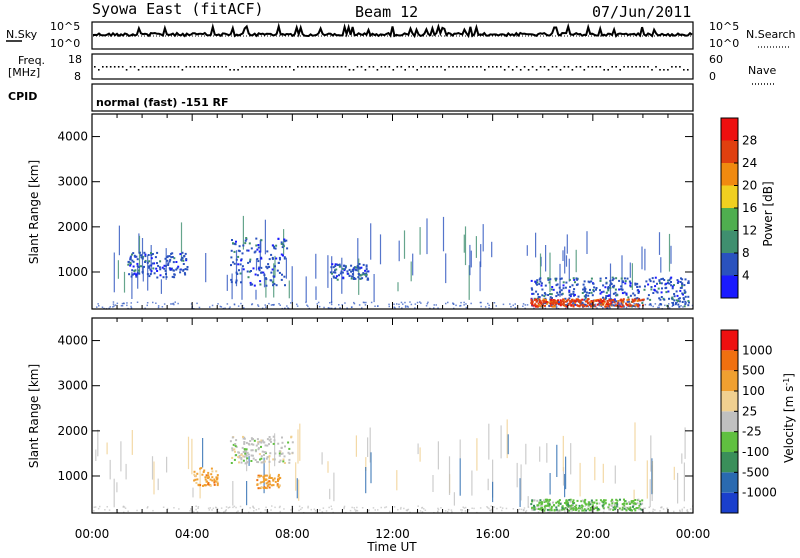 This screenshot has height=558, width=800. I want to click on freq-panel: Freq. [MHz] 18 8 60 0 Nave, so click(392, 69).